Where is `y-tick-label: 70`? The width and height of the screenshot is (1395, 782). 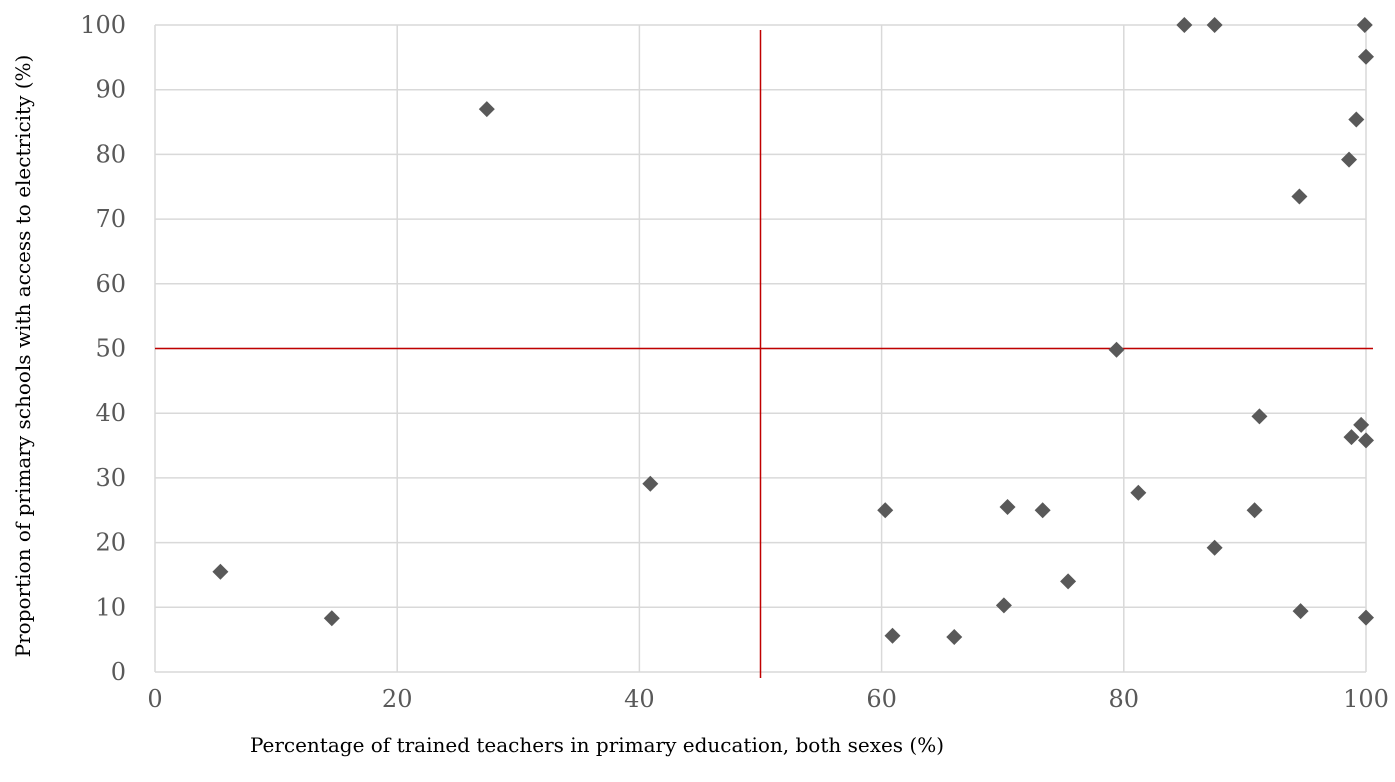 y-tick-label: 70 is located at coordinates (110, 219).